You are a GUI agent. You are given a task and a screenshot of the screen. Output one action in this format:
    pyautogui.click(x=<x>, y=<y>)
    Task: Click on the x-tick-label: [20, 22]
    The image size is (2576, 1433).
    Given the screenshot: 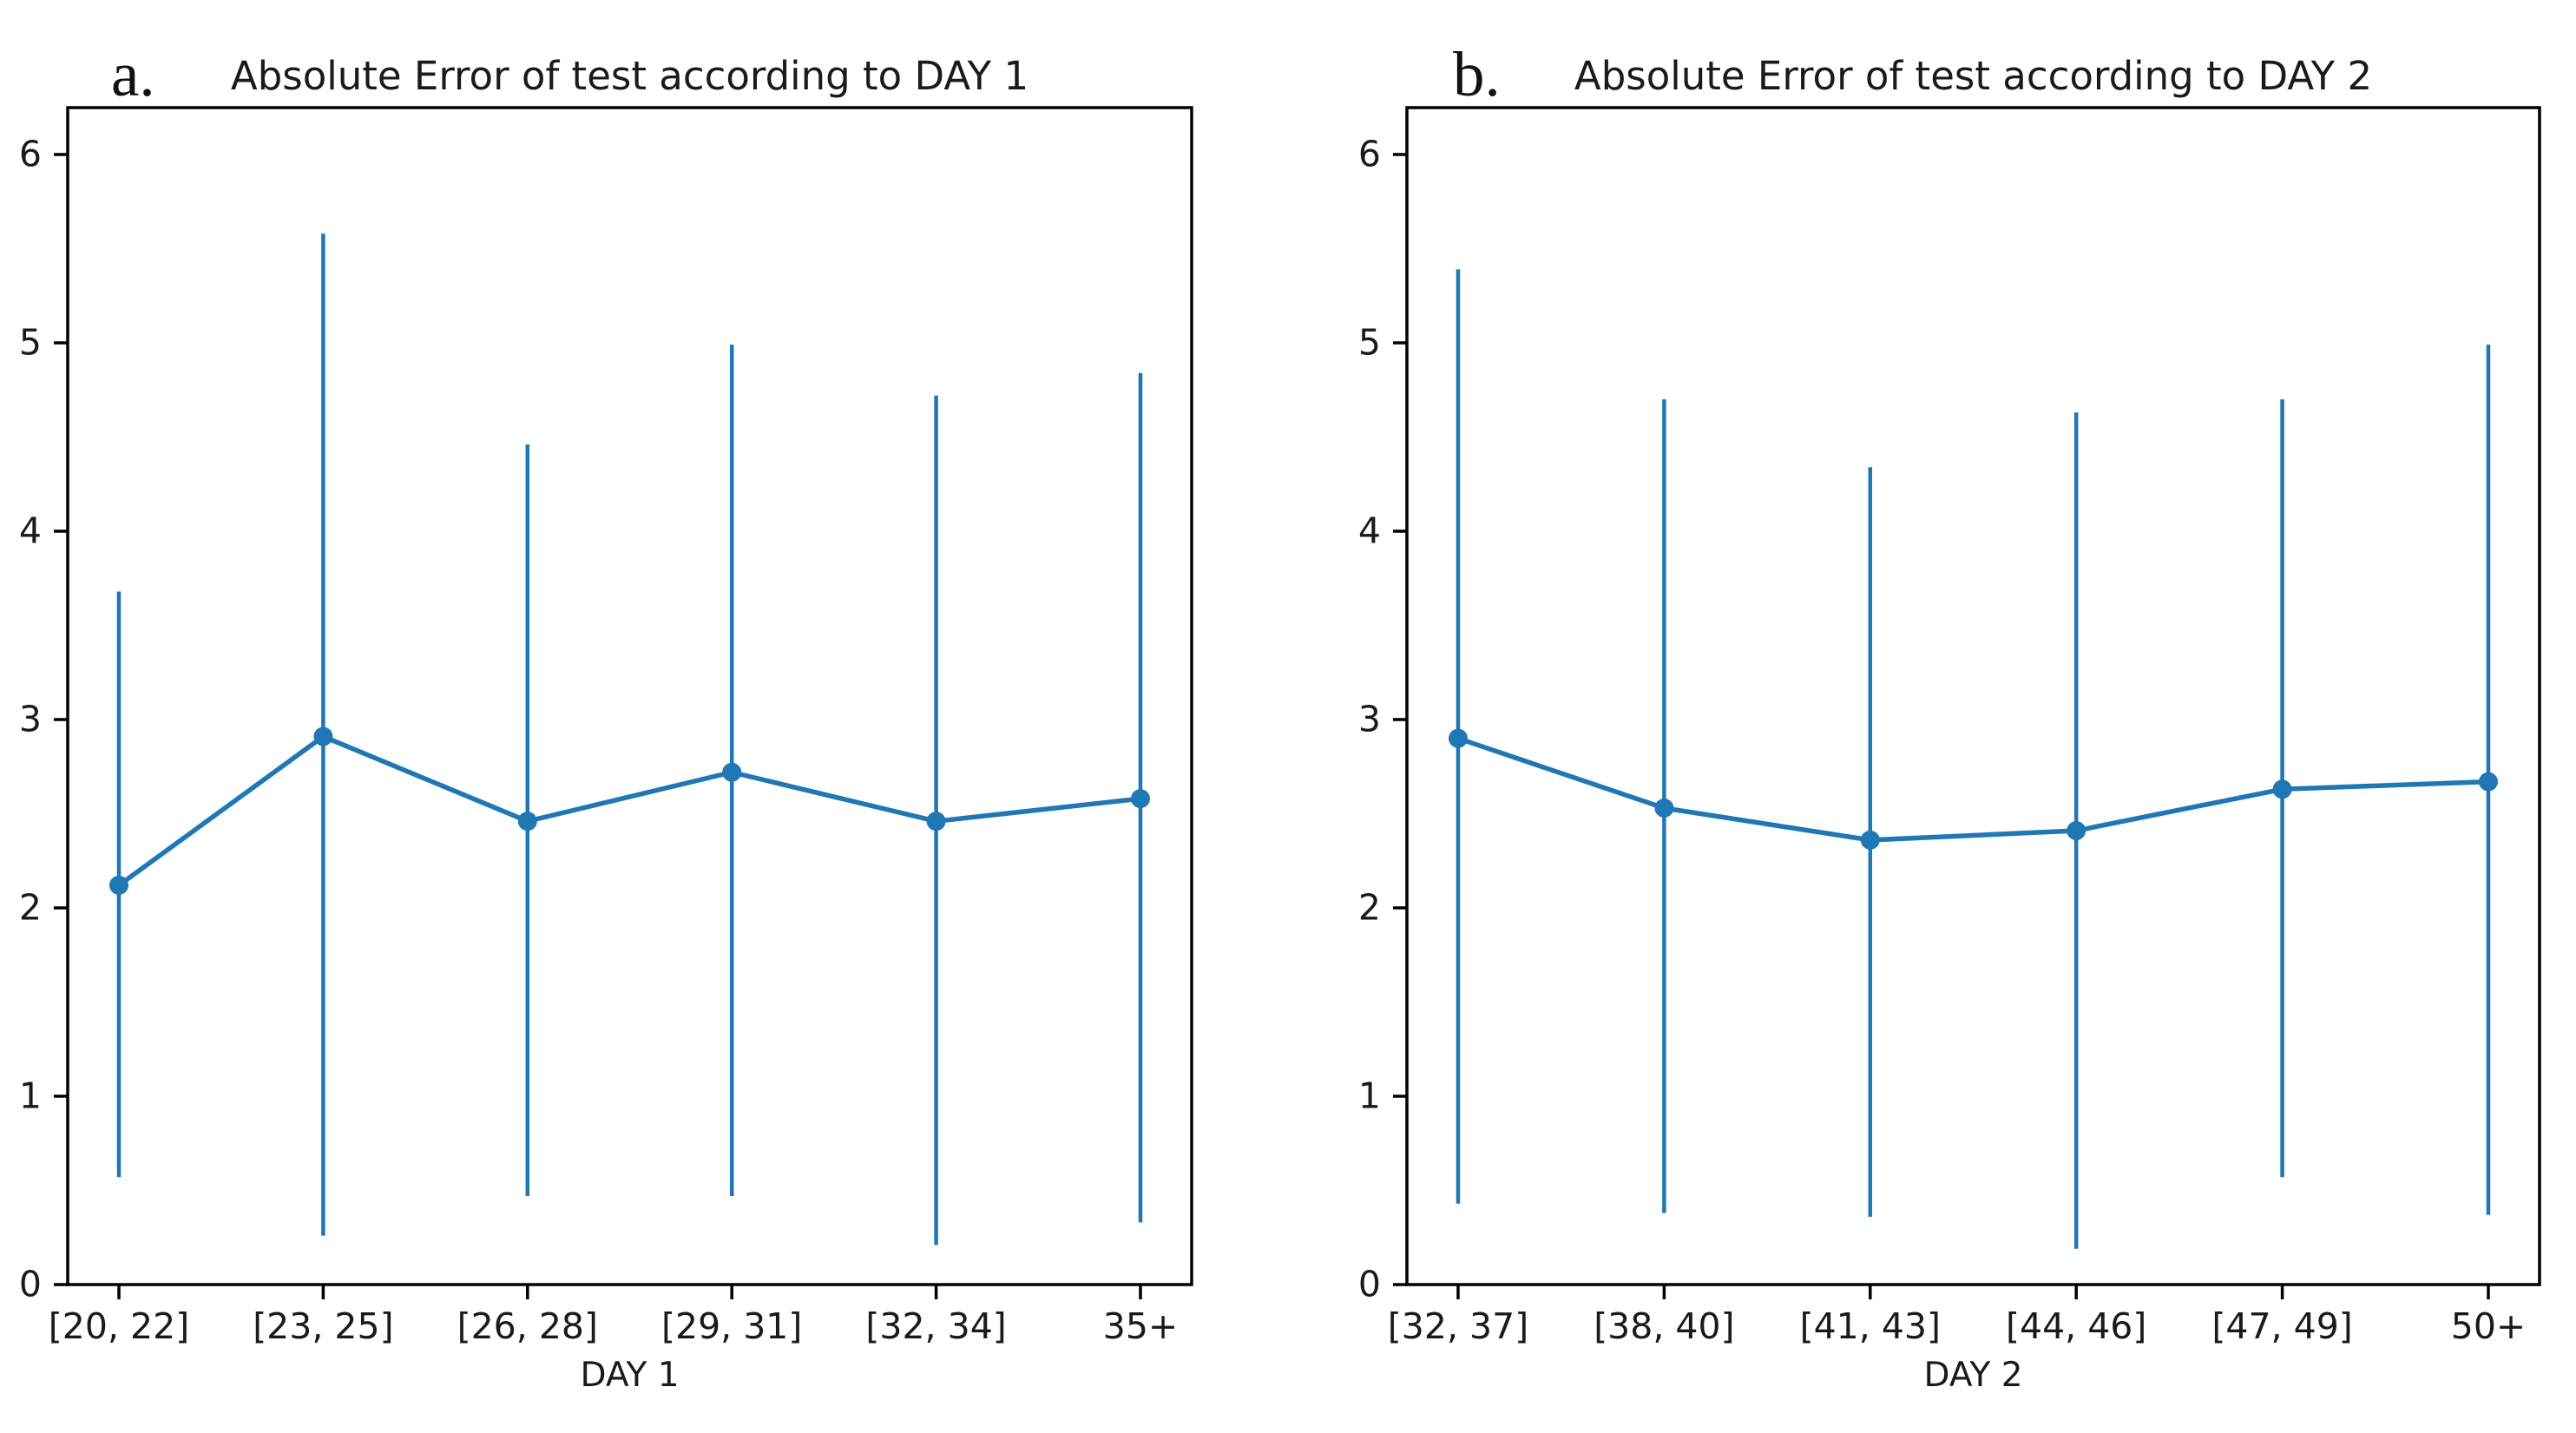 What is the action you would take?
    pyautogui.click(x=119, y=1326)
    